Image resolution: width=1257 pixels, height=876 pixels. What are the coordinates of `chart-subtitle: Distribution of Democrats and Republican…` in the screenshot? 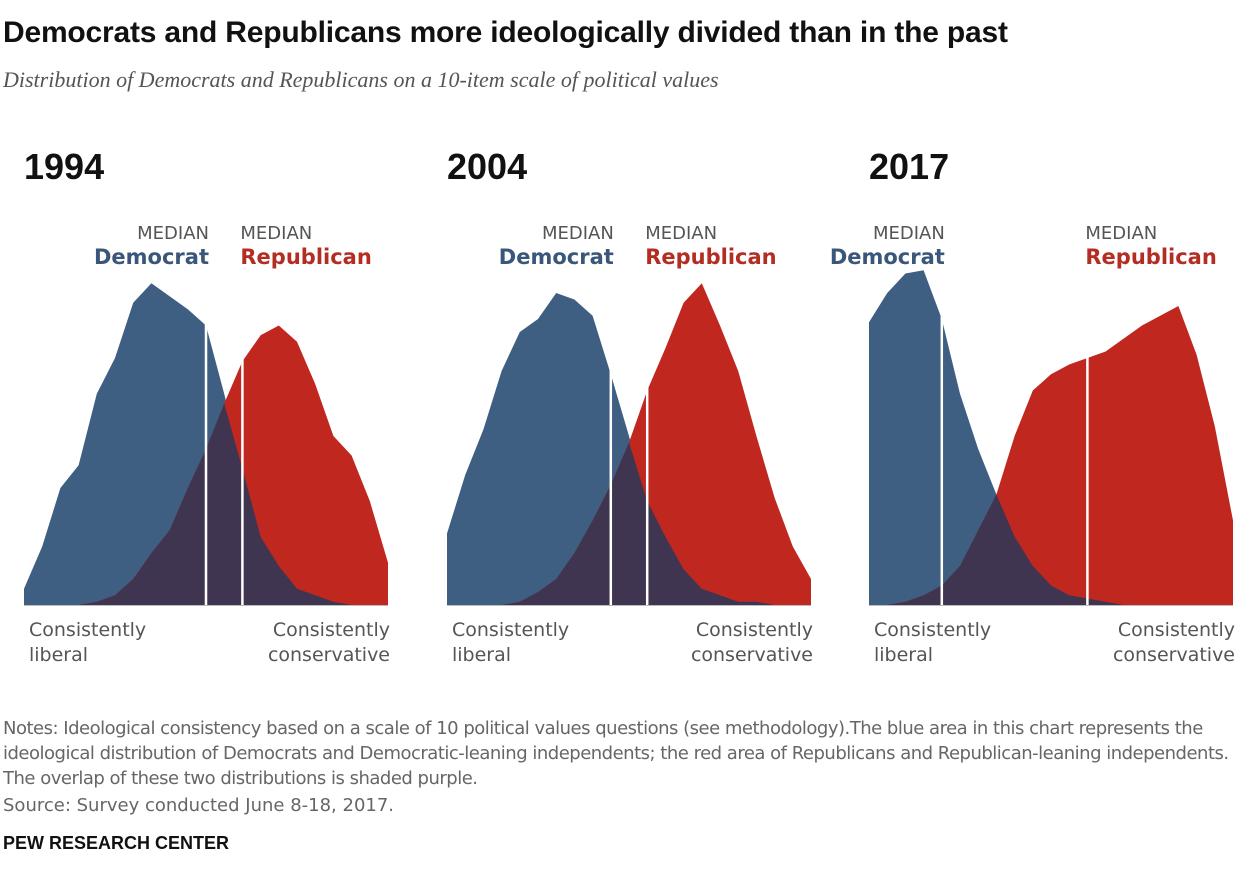 It's located at (361, 79).